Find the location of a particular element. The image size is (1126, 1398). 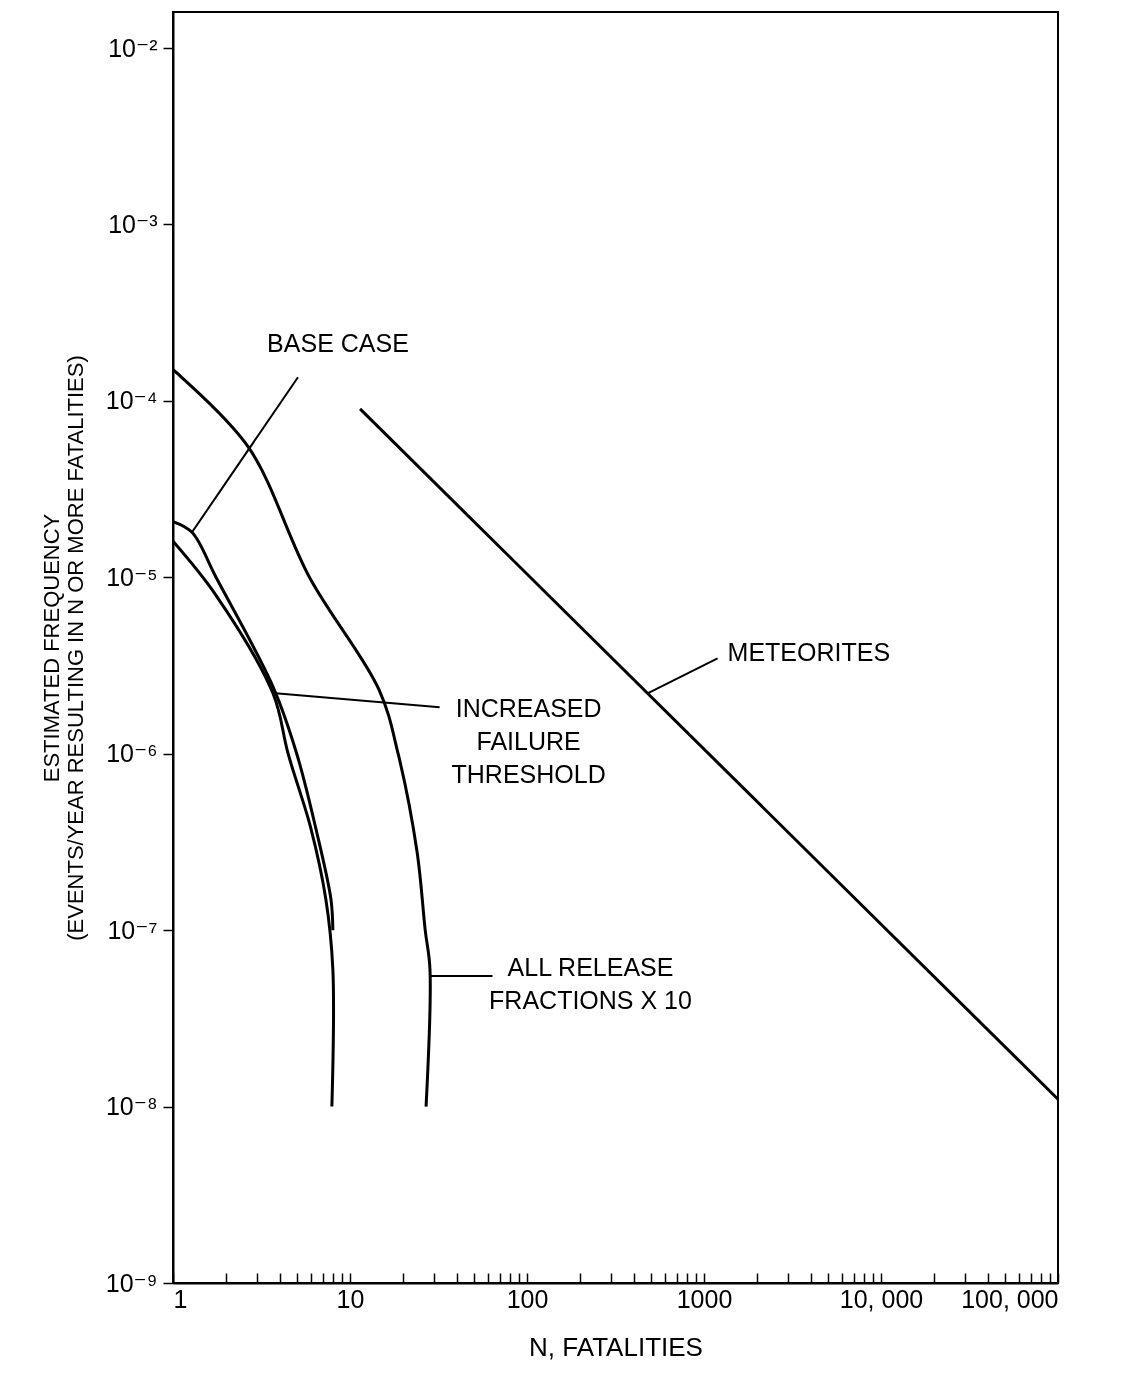

x-tick-label: 10 is located at coordinates (350, 1298).